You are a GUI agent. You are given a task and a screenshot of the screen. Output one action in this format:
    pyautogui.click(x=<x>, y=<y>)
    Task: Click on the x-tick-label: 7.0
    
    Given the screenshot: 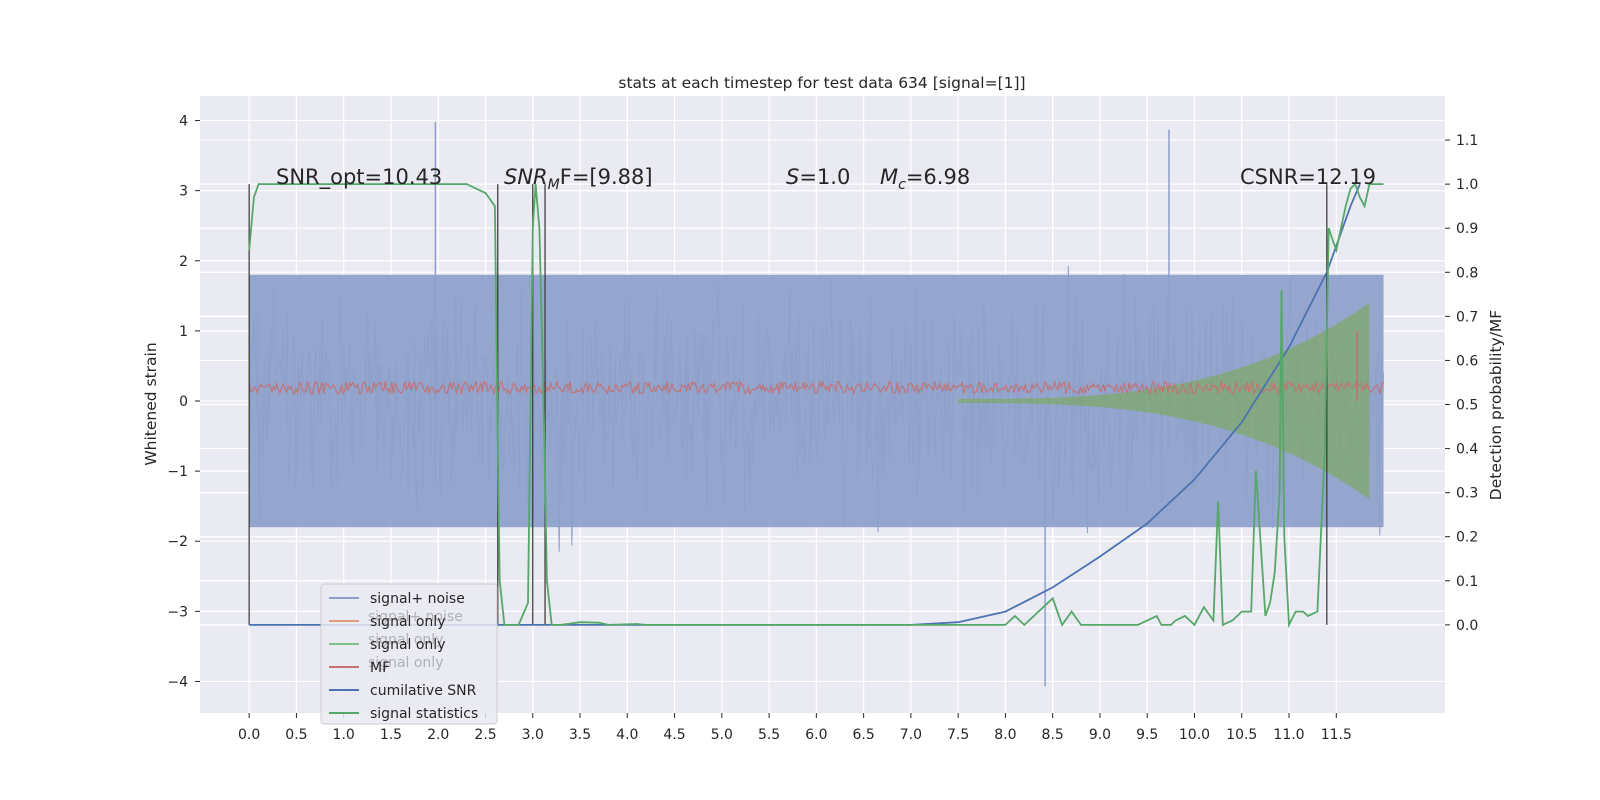 What is the action you would take?
    pyautogui.click(x=911, y=735)
    